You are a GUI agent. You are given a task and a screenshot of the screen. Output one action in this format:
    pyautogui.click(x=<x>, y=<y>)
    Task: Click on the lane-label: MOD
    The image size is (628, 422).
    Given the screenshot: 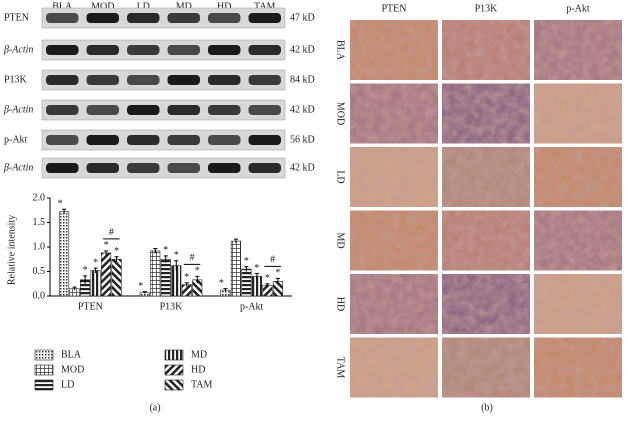 What is the action you would take?
    pyautogui.click(x=102, y=6)
    